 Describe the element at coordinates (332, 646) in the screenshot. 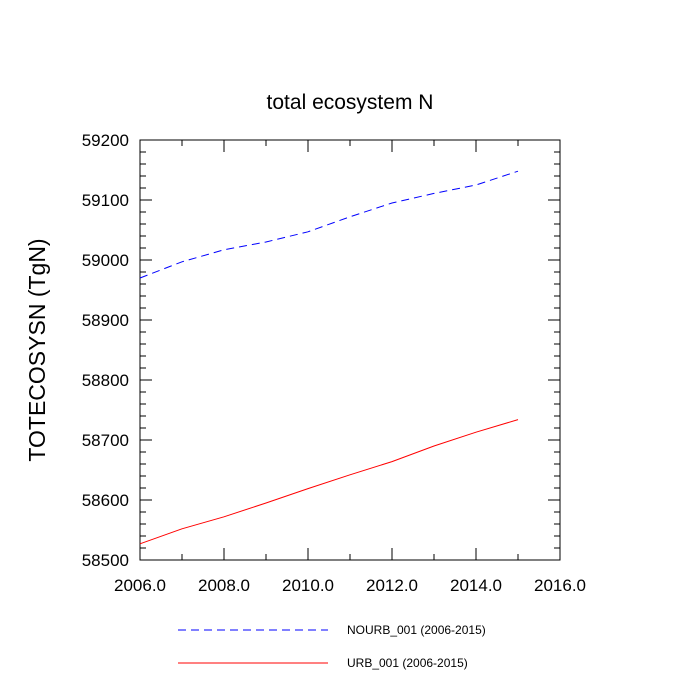

I see `legend: NOURB_001 (2006-2015) URB_001 (2006-2015)` at that location.